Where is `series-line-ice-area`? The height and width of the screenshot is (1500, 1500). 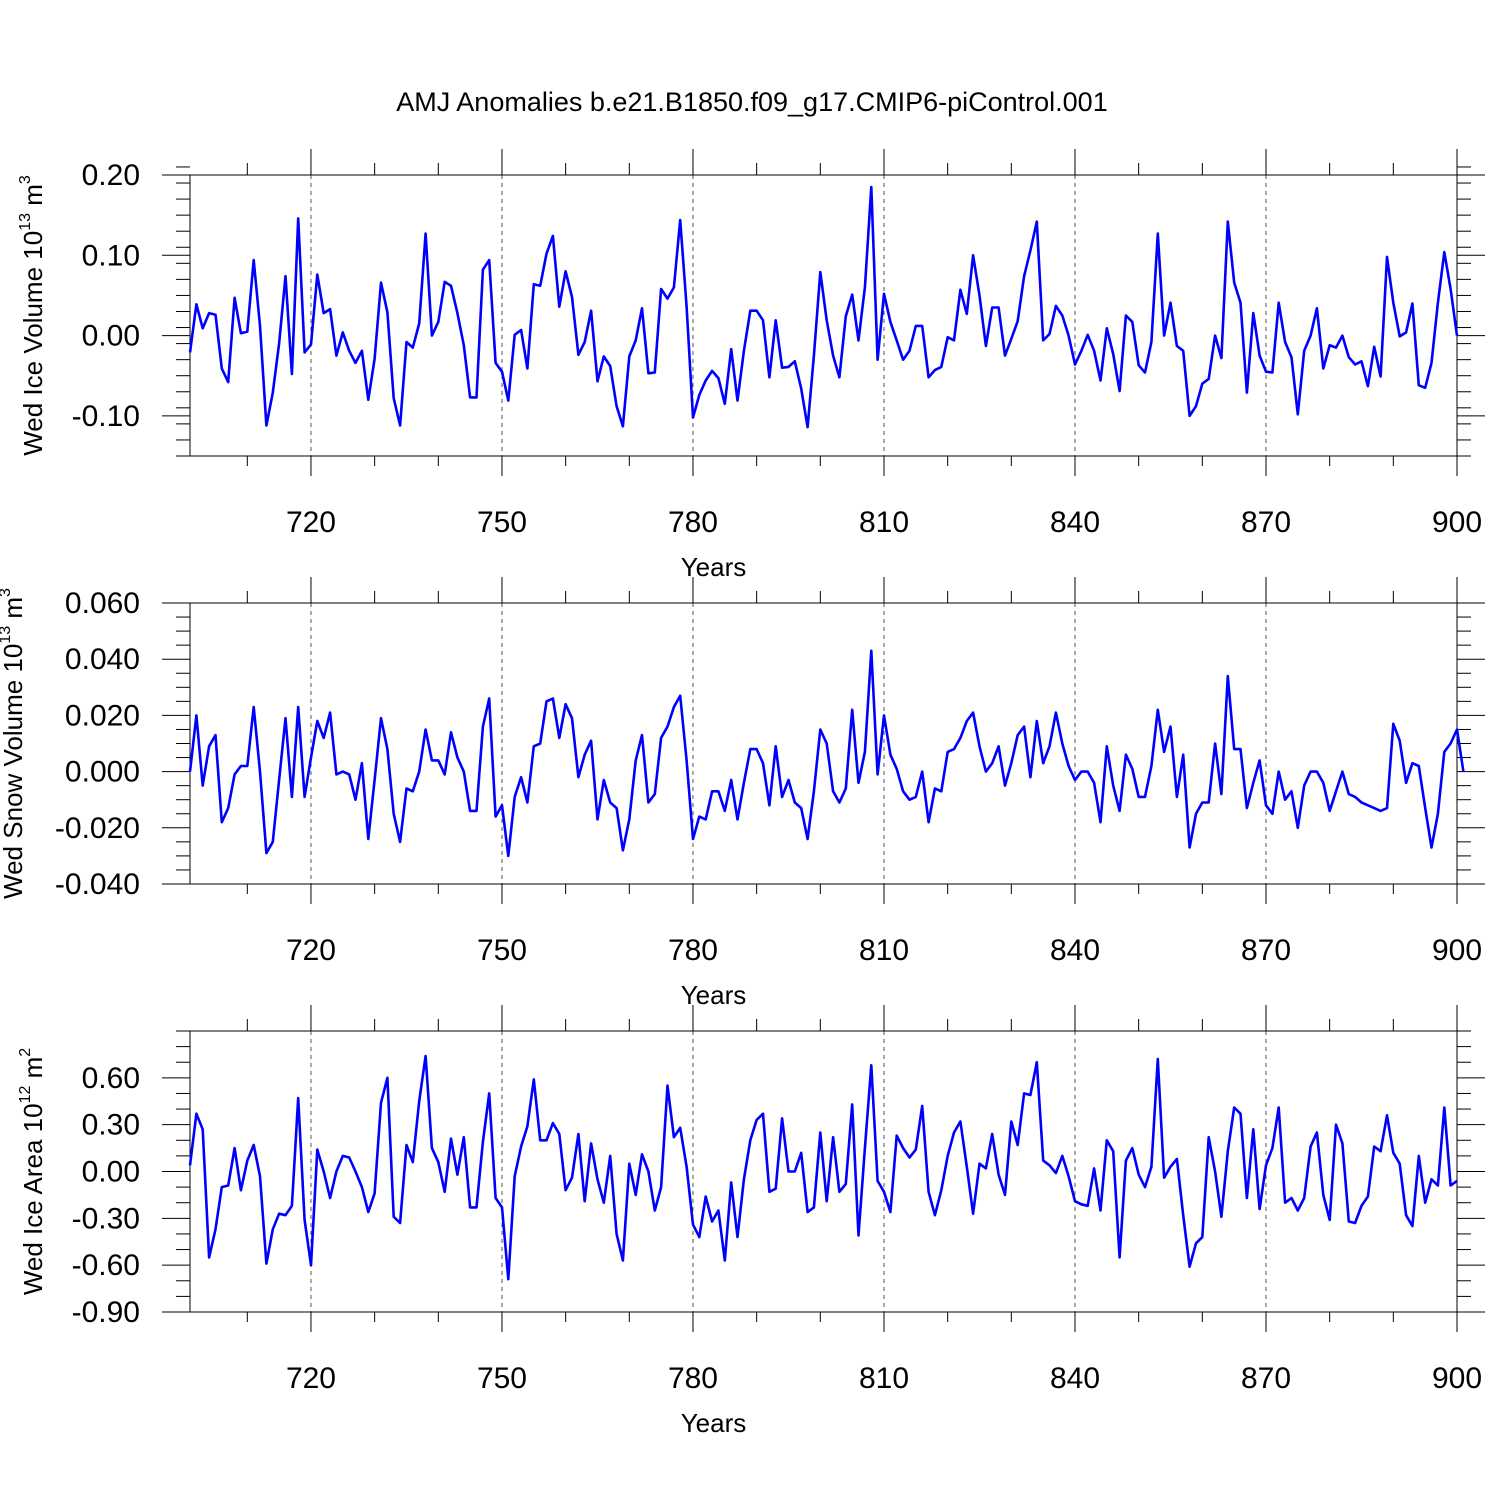
series-line-ice-area is located at coordinates (823, 1167).